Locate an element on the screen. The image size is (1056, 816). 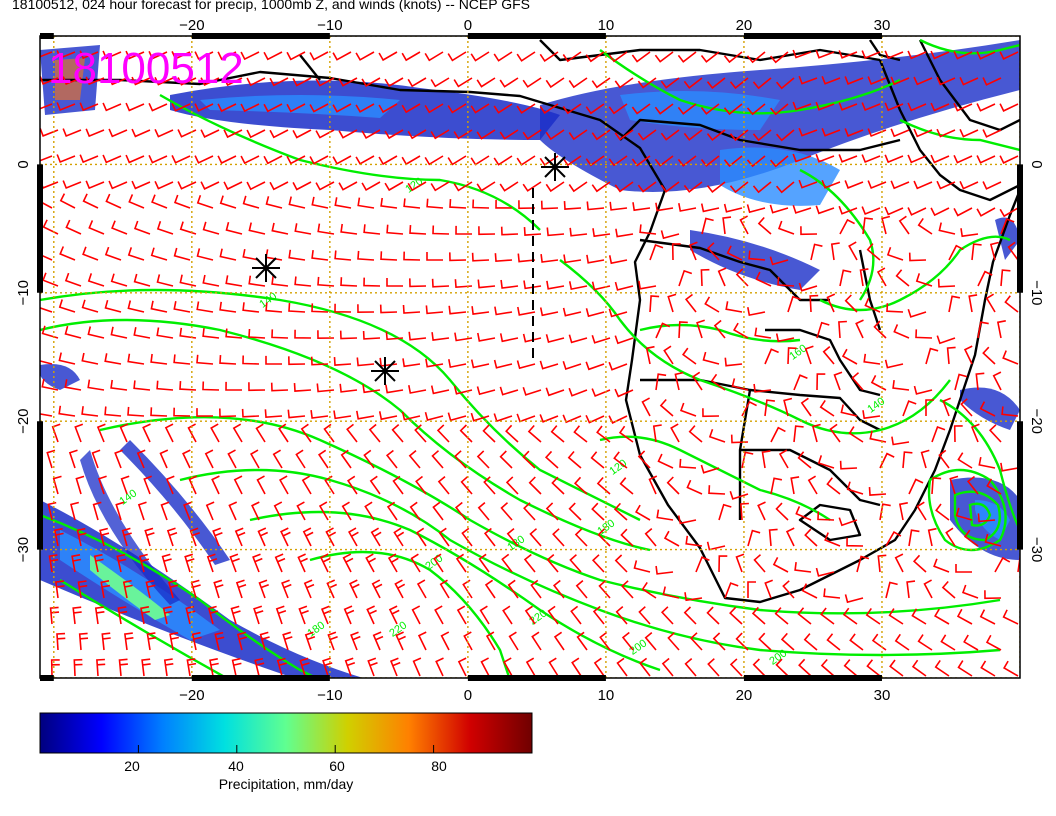
colorbar-labels: 20 40 60 80 Precipitation, mm/day is located at coordinates (286, 778).